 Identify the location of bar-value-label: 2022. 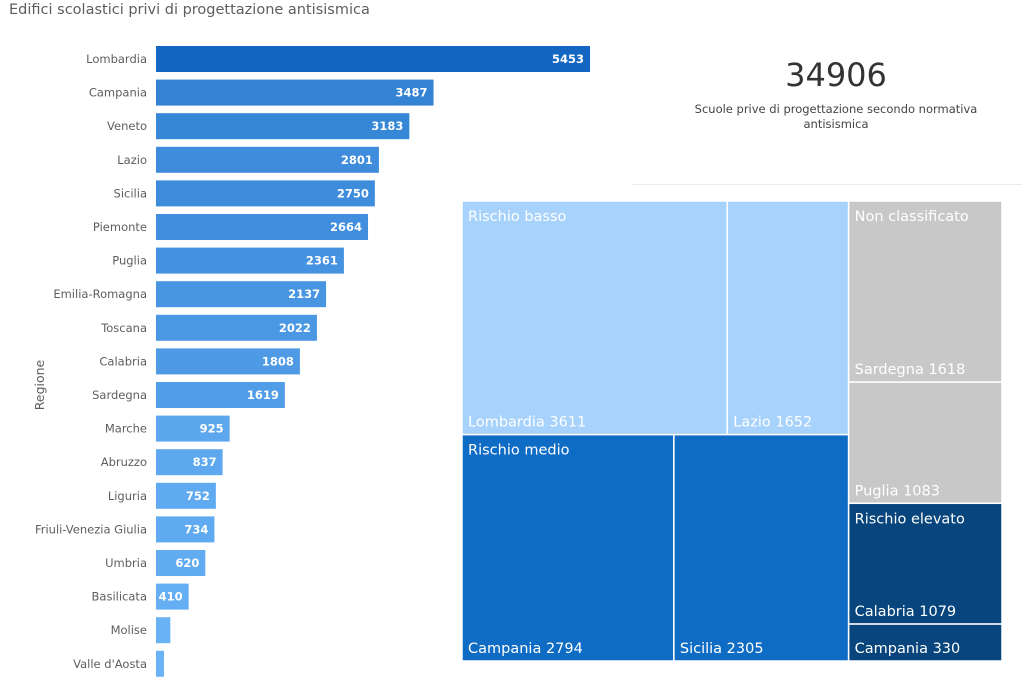
(295, 328).